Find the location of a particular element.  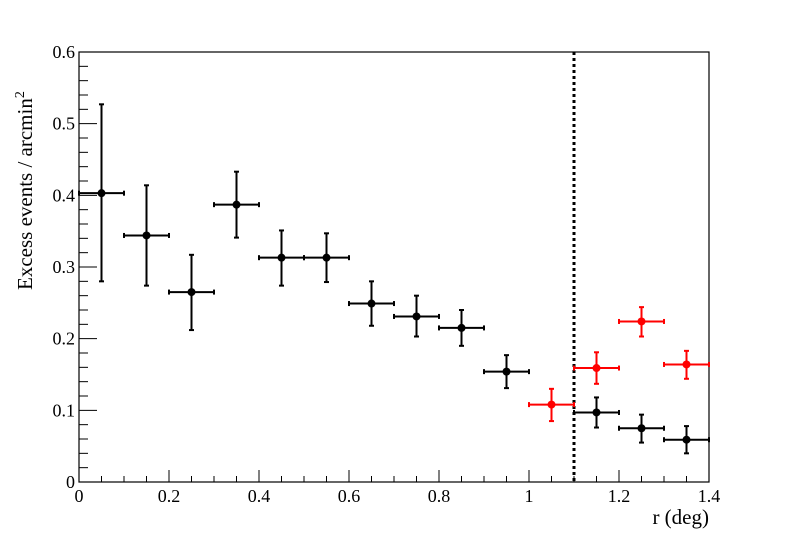

y-axis-ticks: 0 0.1 0.2 0.3 0.4 0.5 0.6 is located at coordinates (75, 267).